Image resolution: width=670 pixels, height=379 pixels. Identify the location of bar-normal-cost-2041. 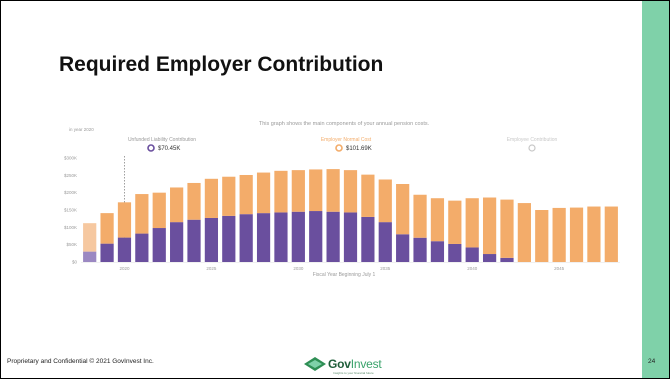
(489, 226).